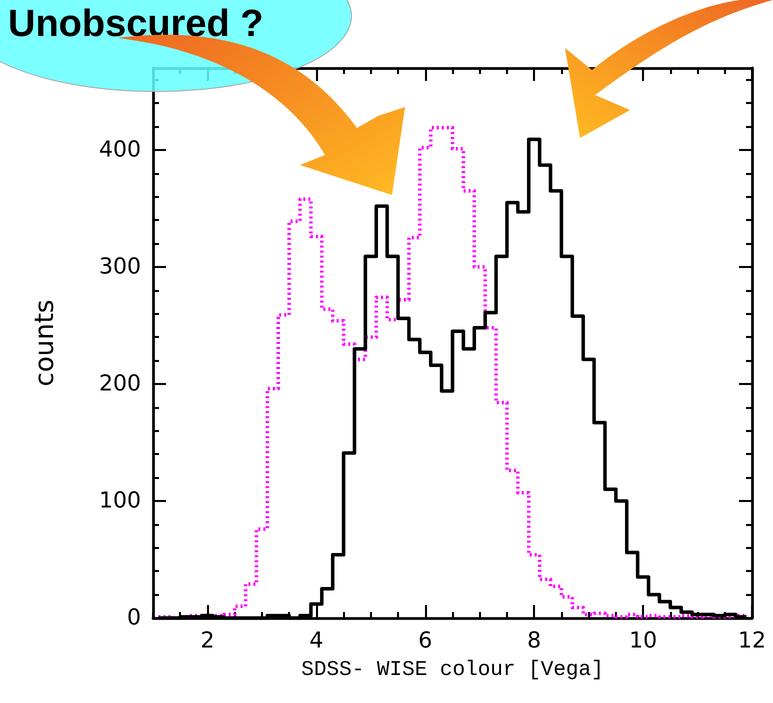 Image resolution: width=773 pixels, height=703 pixels. I want to click on x-tick-label: 8, so click(534, 641).